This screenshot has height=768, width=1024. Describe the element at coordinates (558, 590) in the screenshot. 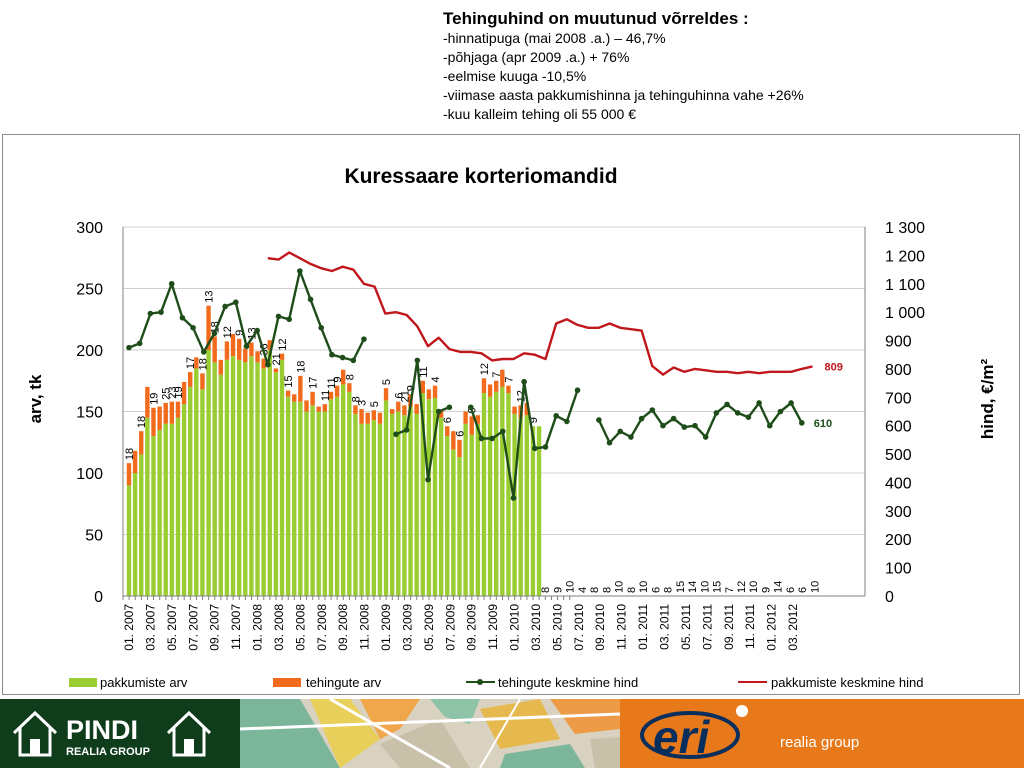

I see `bar-data-label: 9` at that location.